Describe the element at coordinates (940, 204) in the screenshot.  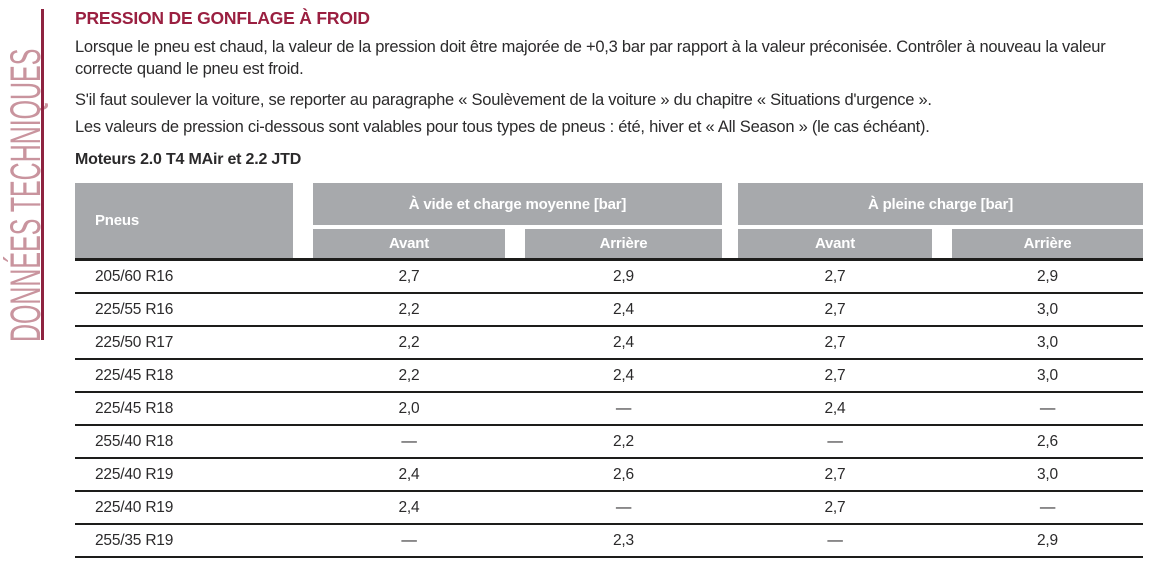
I see `header-group-pleine: À pleine charge [bar]` at that location.